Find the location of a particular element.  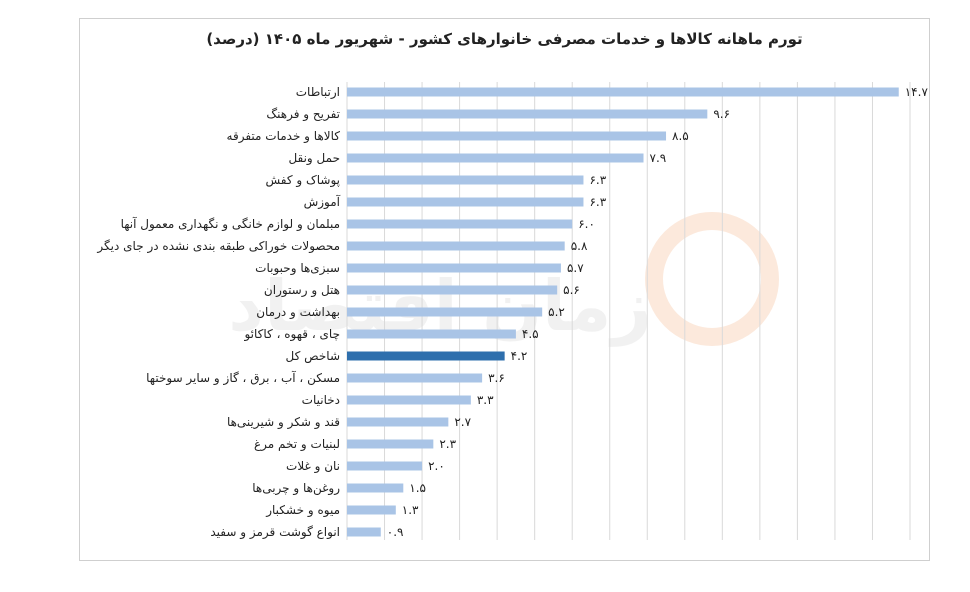

value-label: ۵.۶ is located at coordinates (571, 290).